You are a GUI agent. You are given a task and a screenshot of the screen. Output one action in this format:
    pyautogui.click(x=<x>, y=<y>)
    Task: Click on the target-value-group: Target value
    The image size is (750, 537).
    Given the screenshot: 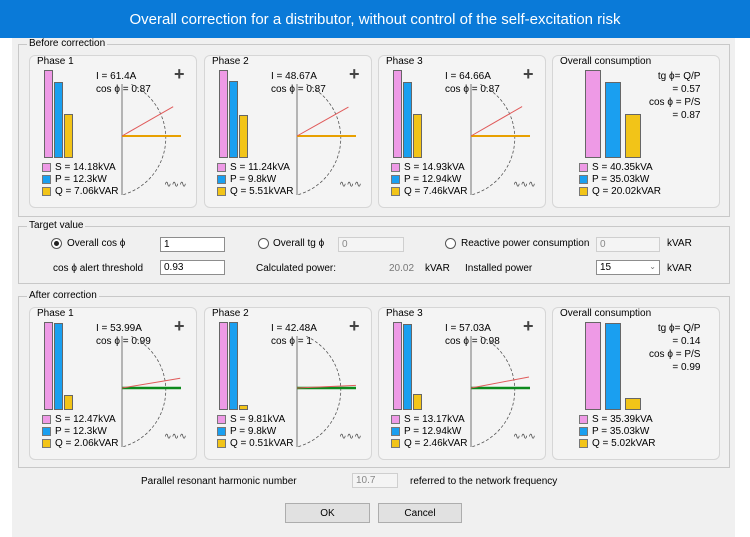 What is the action you would take?
    pyautogui.click(x=374, y=252)
    